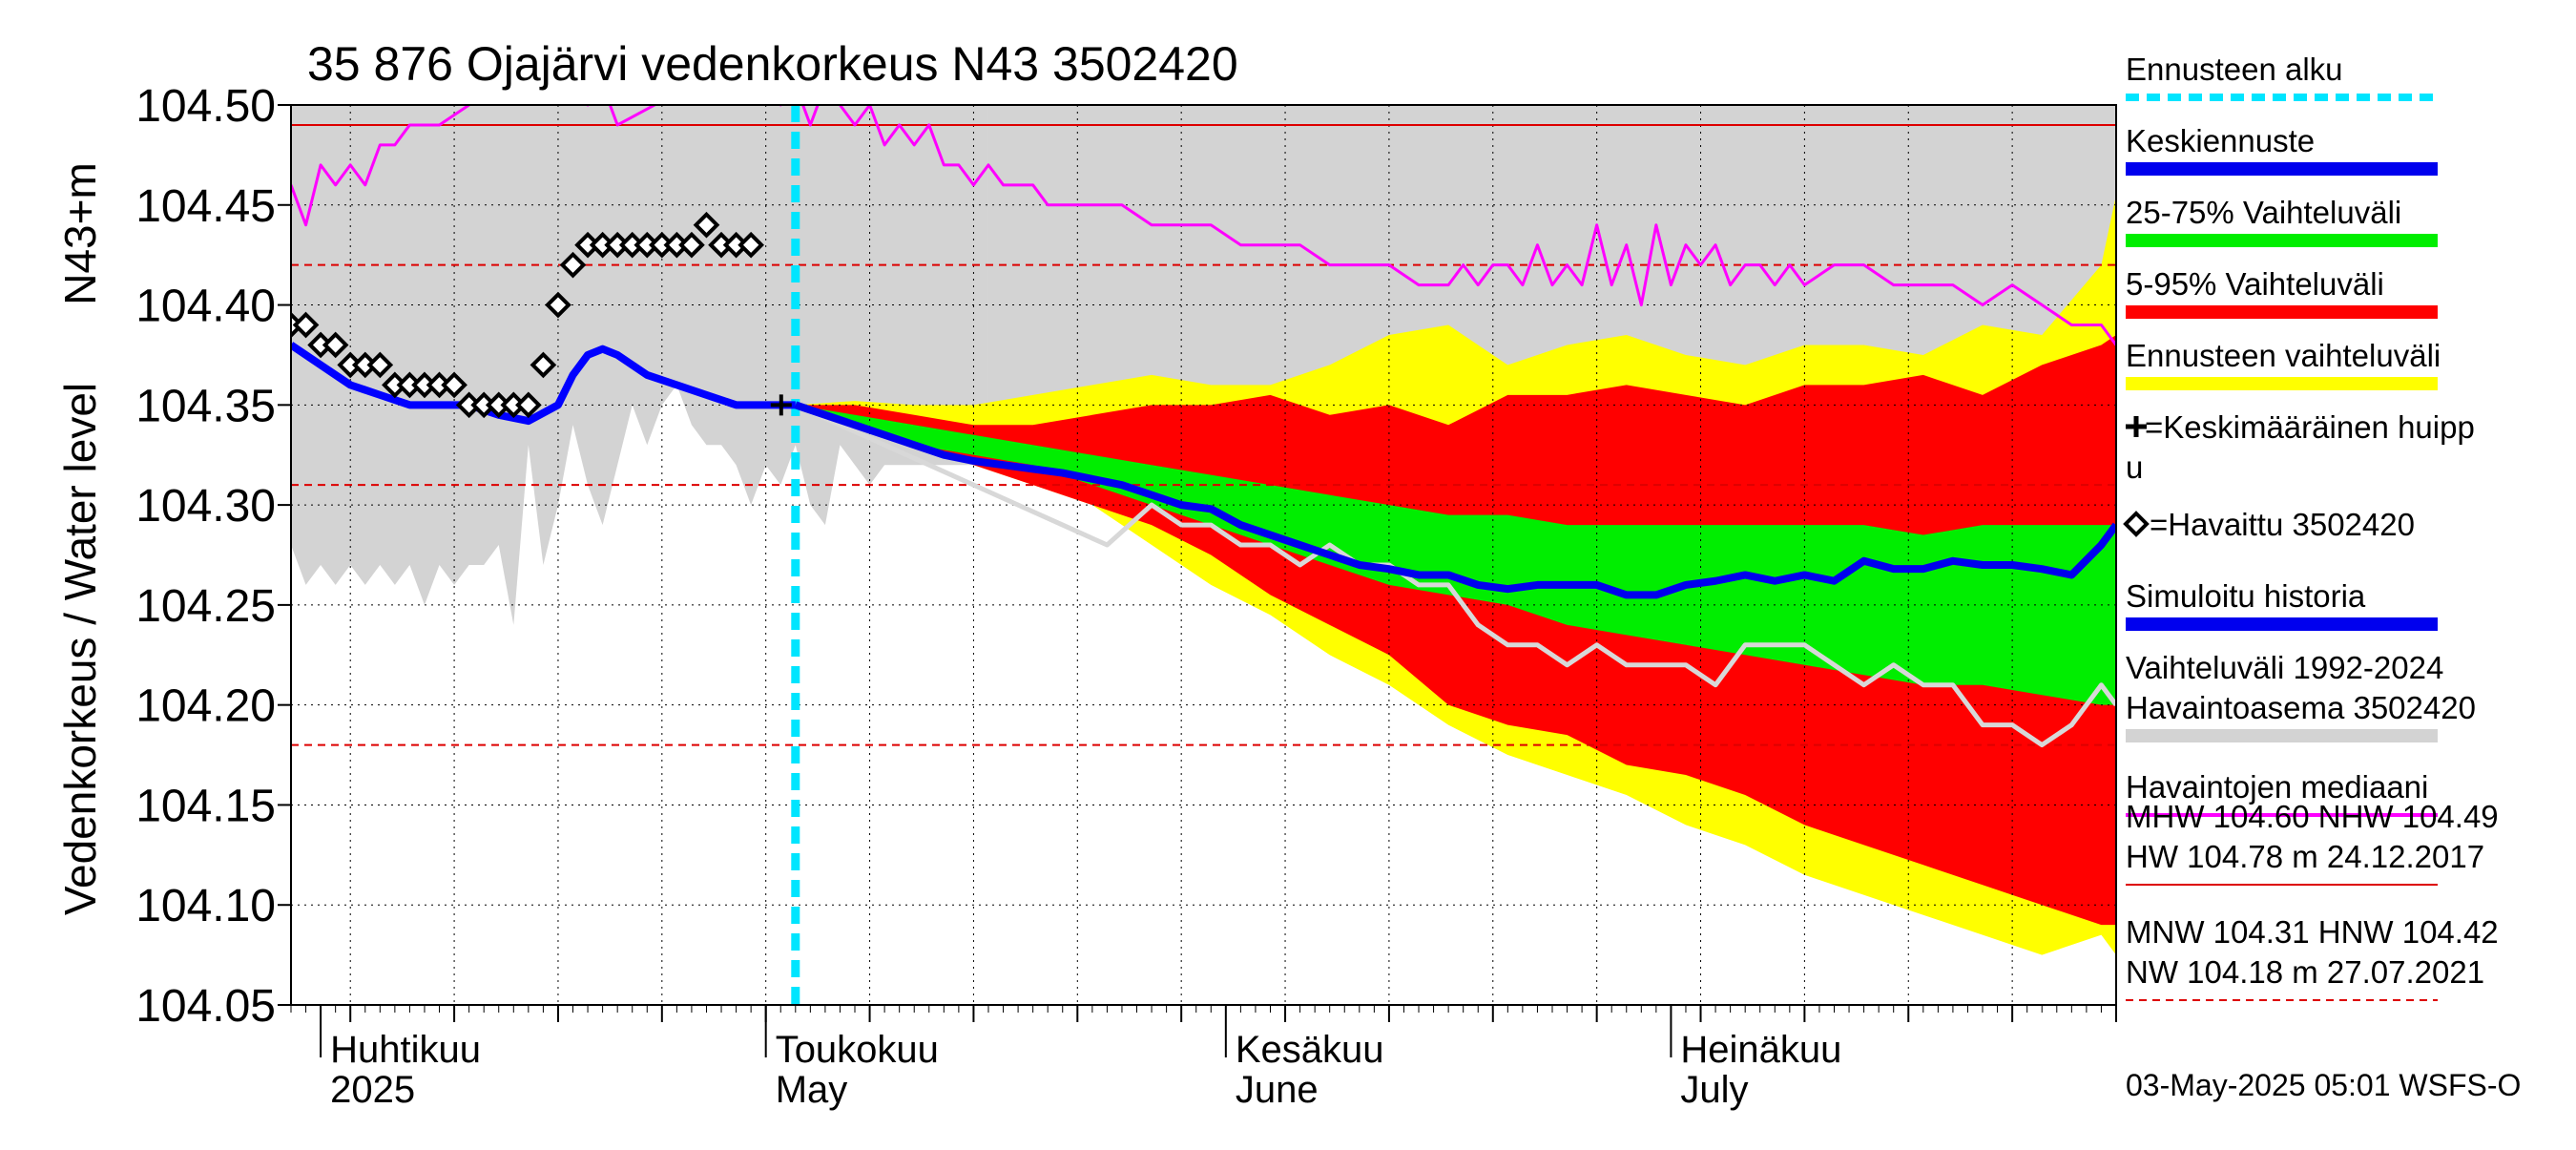 The image size is (2576, 1150). Describe the element at coordinates (2136, 426) in the screenshot. I see `legend-plus-marker` at that location.